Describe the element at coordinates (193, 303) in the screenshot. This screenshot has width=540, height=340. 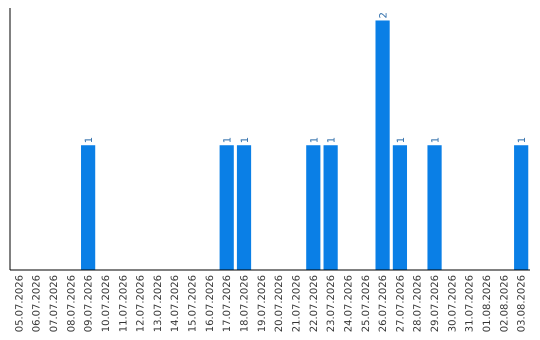
I see `x-tick-label: 15.07.2026` at that location.